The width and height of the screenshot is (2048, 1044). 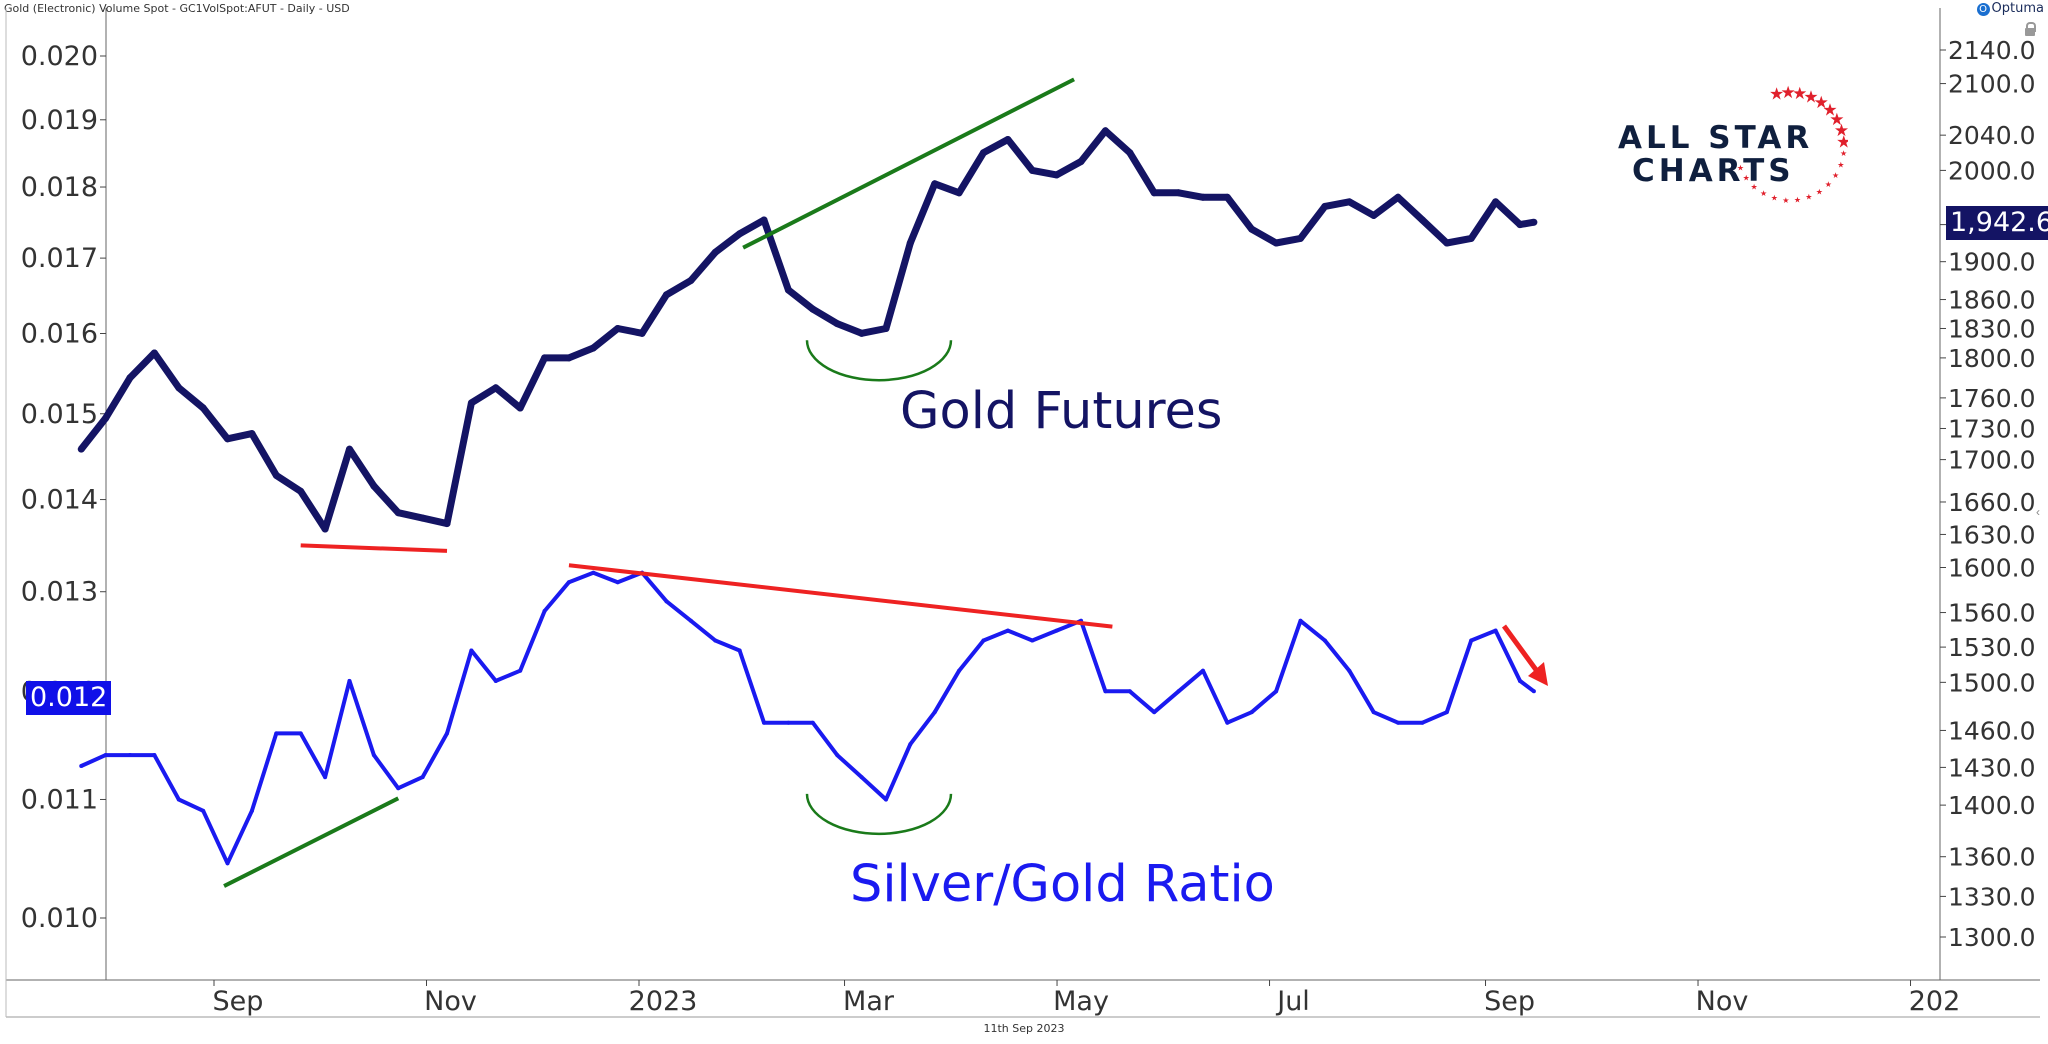 I want to click on allstar-logo: ★ ★ ★ ★ ★ ★ ★ ★ ★ ★ ★ ★ ★ ★ ★ ★ ★ ★ ★ ★ ★ ★ ALL STAR CHARTS, so click(x=1733, y=149).